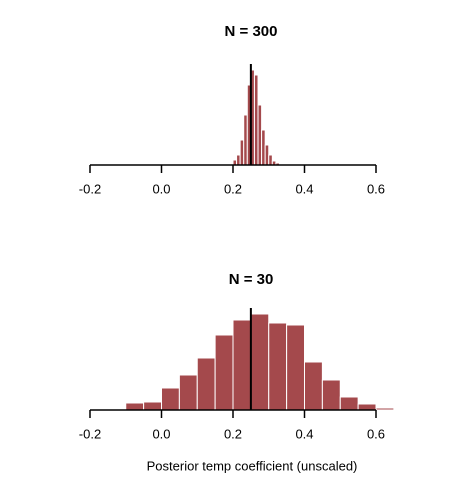 The width and height of the screenshot is (474, 493). What do you see at coordinates (251, 31) in the screenshot?
I see `chart-title: N = 300` at bounding box center [251, 31].